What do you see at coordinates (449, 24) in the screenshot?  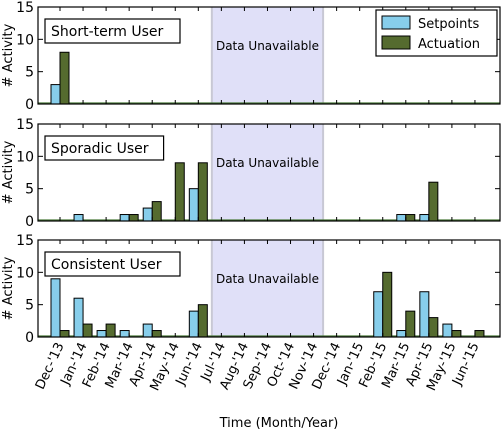 I see `legend-label-1: Setpoints` at bounding box center [449, 24].